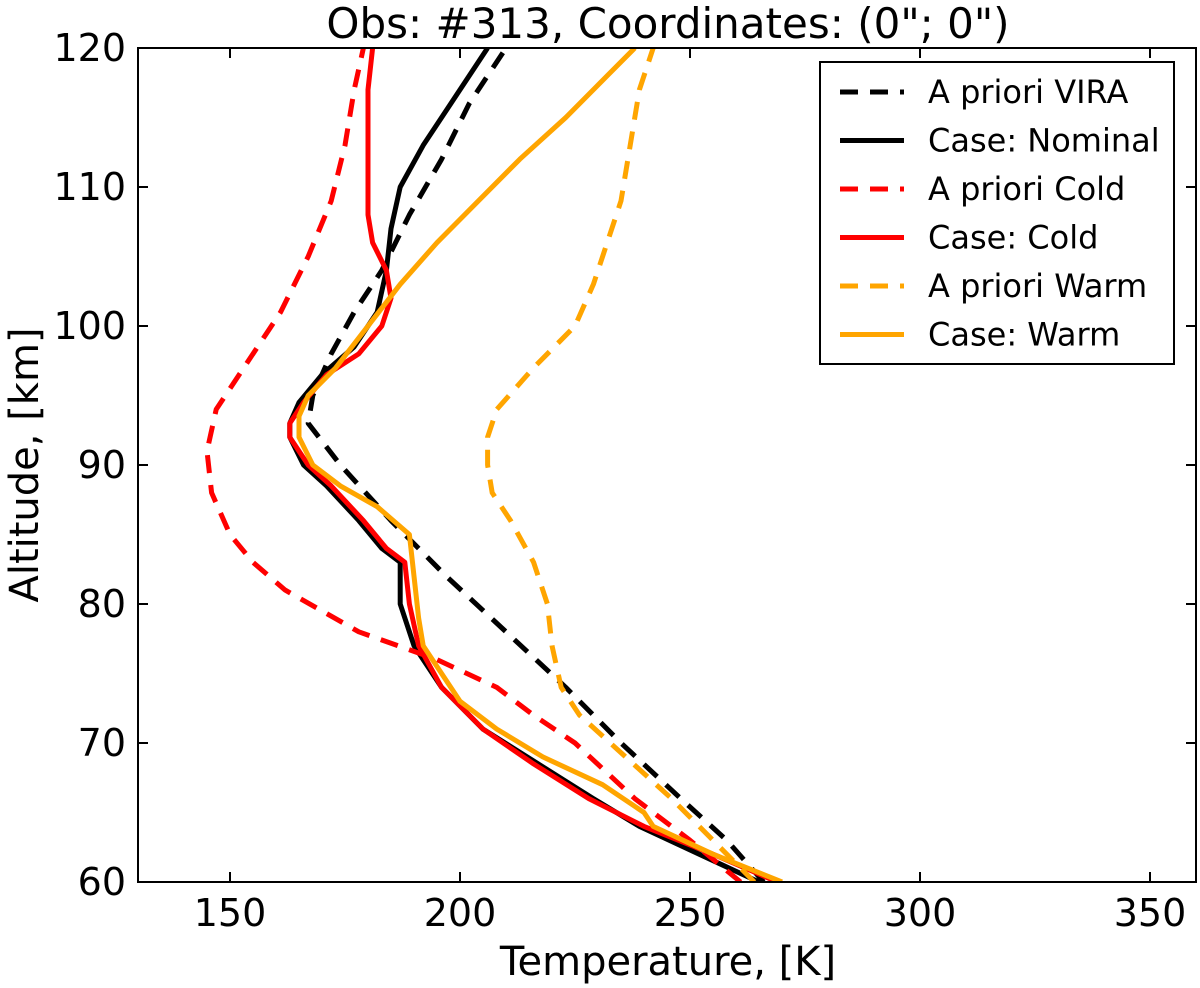 This screenshot has height=988, width=1200. Describe the element at coordinates (89, 187) in the screenshot. I see `y-tick-label: 110` at that location.